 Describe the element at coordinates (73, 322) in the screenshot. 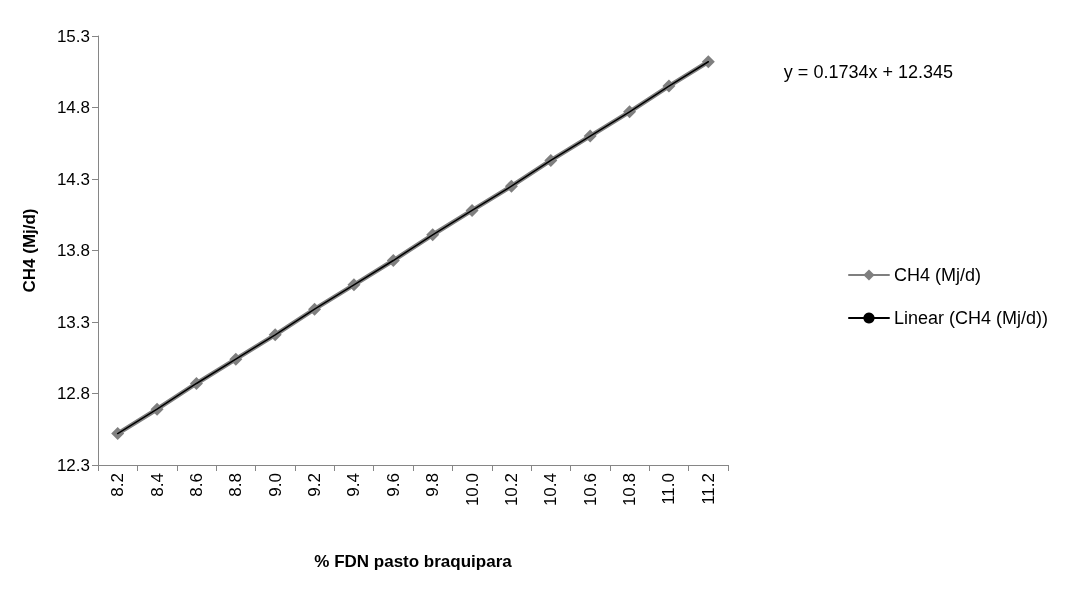

I see `y-tick-label: 13.3` at that location.